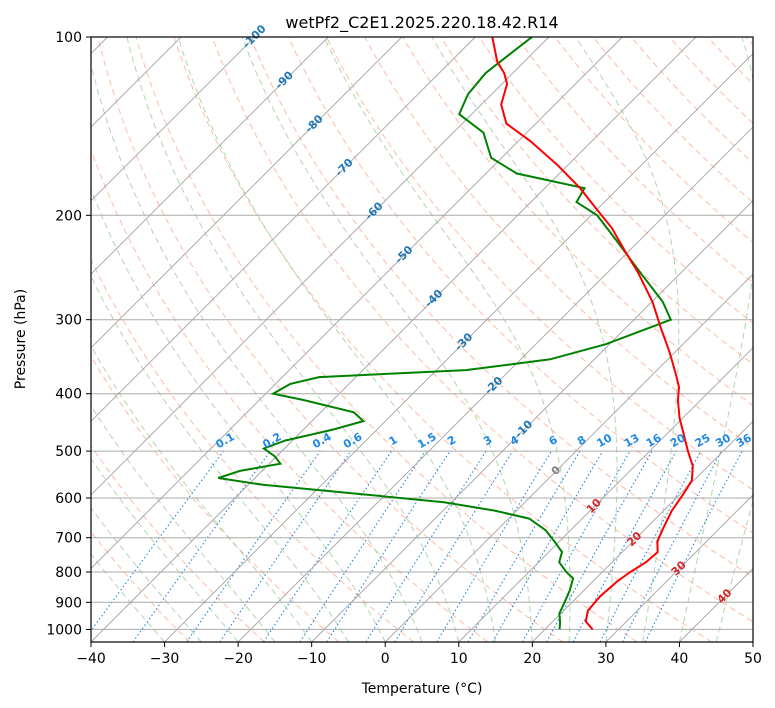 This screenshot has height=708, width=775. What do you see at coordinates (553, 440) in the screenshot?
I see `mixing-ratio-label: 6` at bounding box center [553, 440].